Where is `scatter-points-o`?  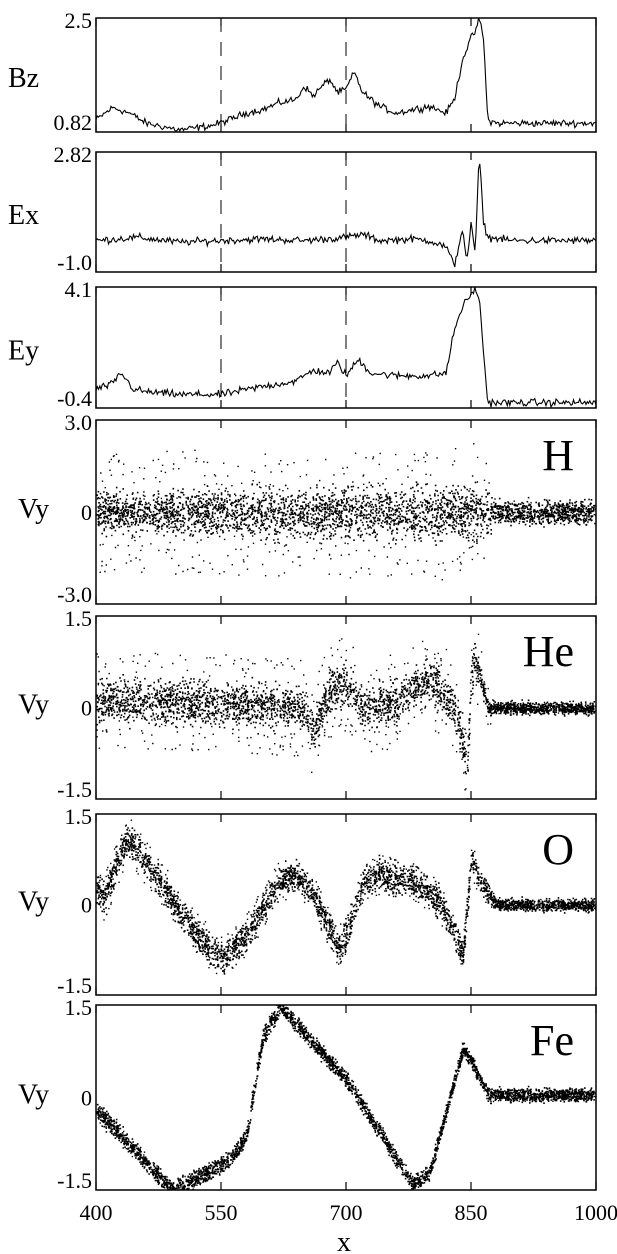
scatter-points-o is located at coordinates (346, 897).